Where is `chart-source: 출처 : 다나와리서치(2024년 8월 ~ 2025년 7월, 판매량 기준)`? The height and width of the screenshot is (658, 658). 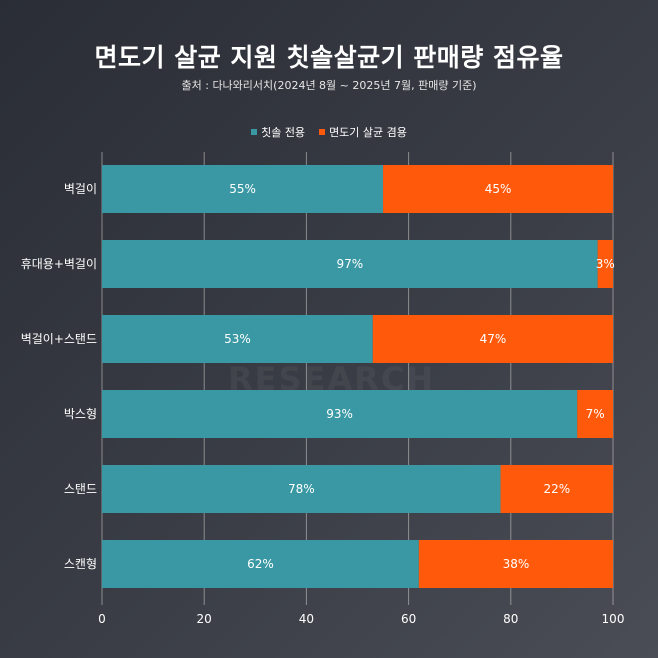
chart-source: 출처 : 다나와리서치(2024년 8월 ~ 2025년 7월, 판매량 기준) is located at coordinates (329, 85).